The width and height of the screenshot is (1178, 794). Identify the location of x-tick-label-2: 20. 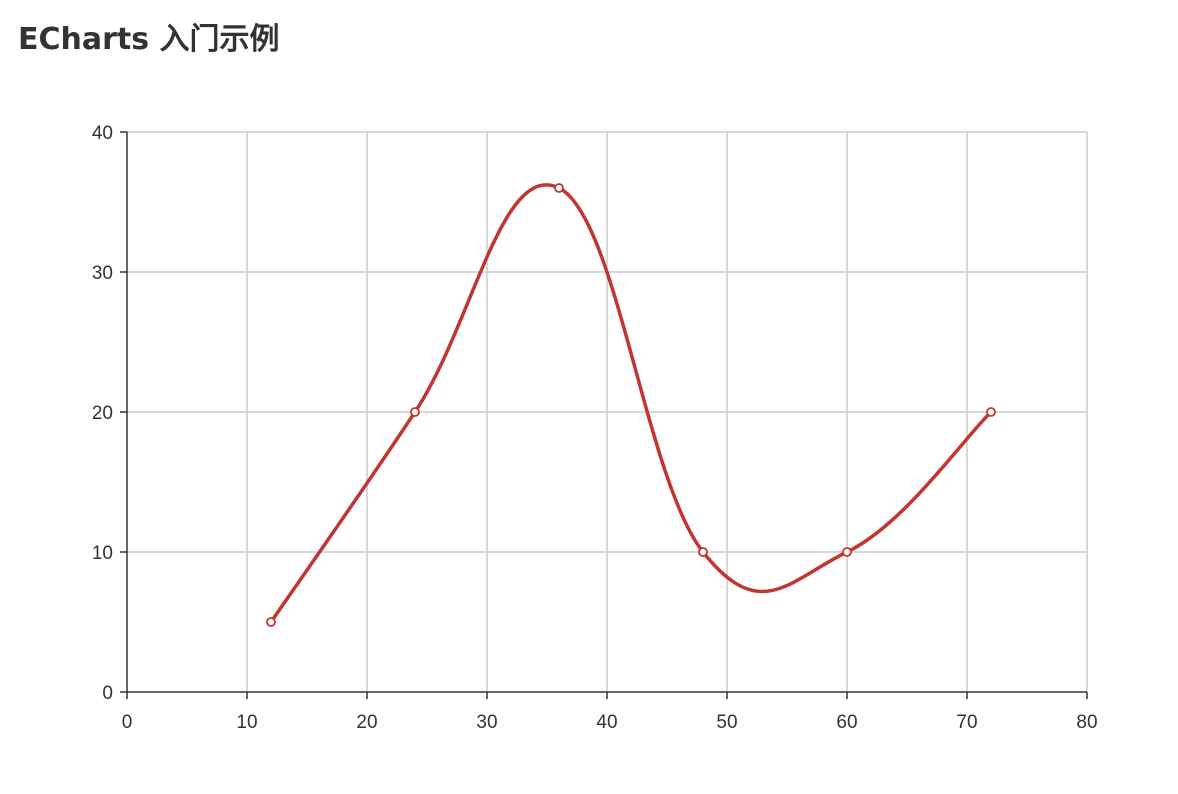
(366, 722).